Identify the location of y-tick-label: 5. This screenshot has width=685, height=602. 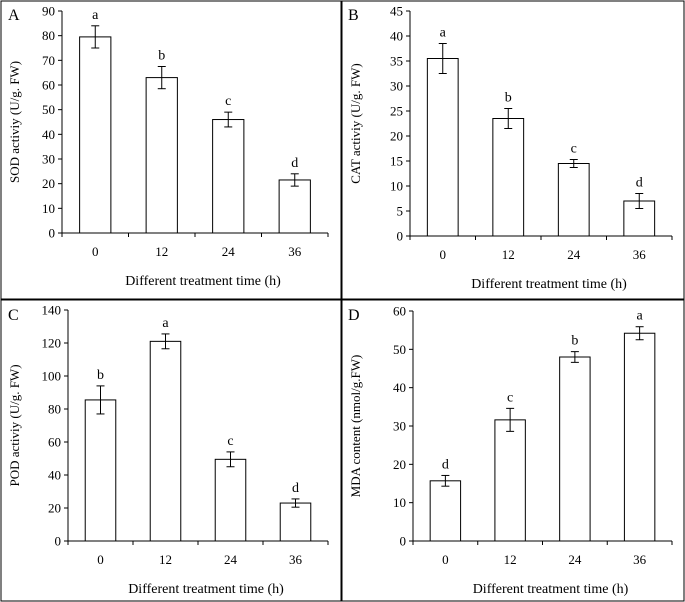
(400, 211).